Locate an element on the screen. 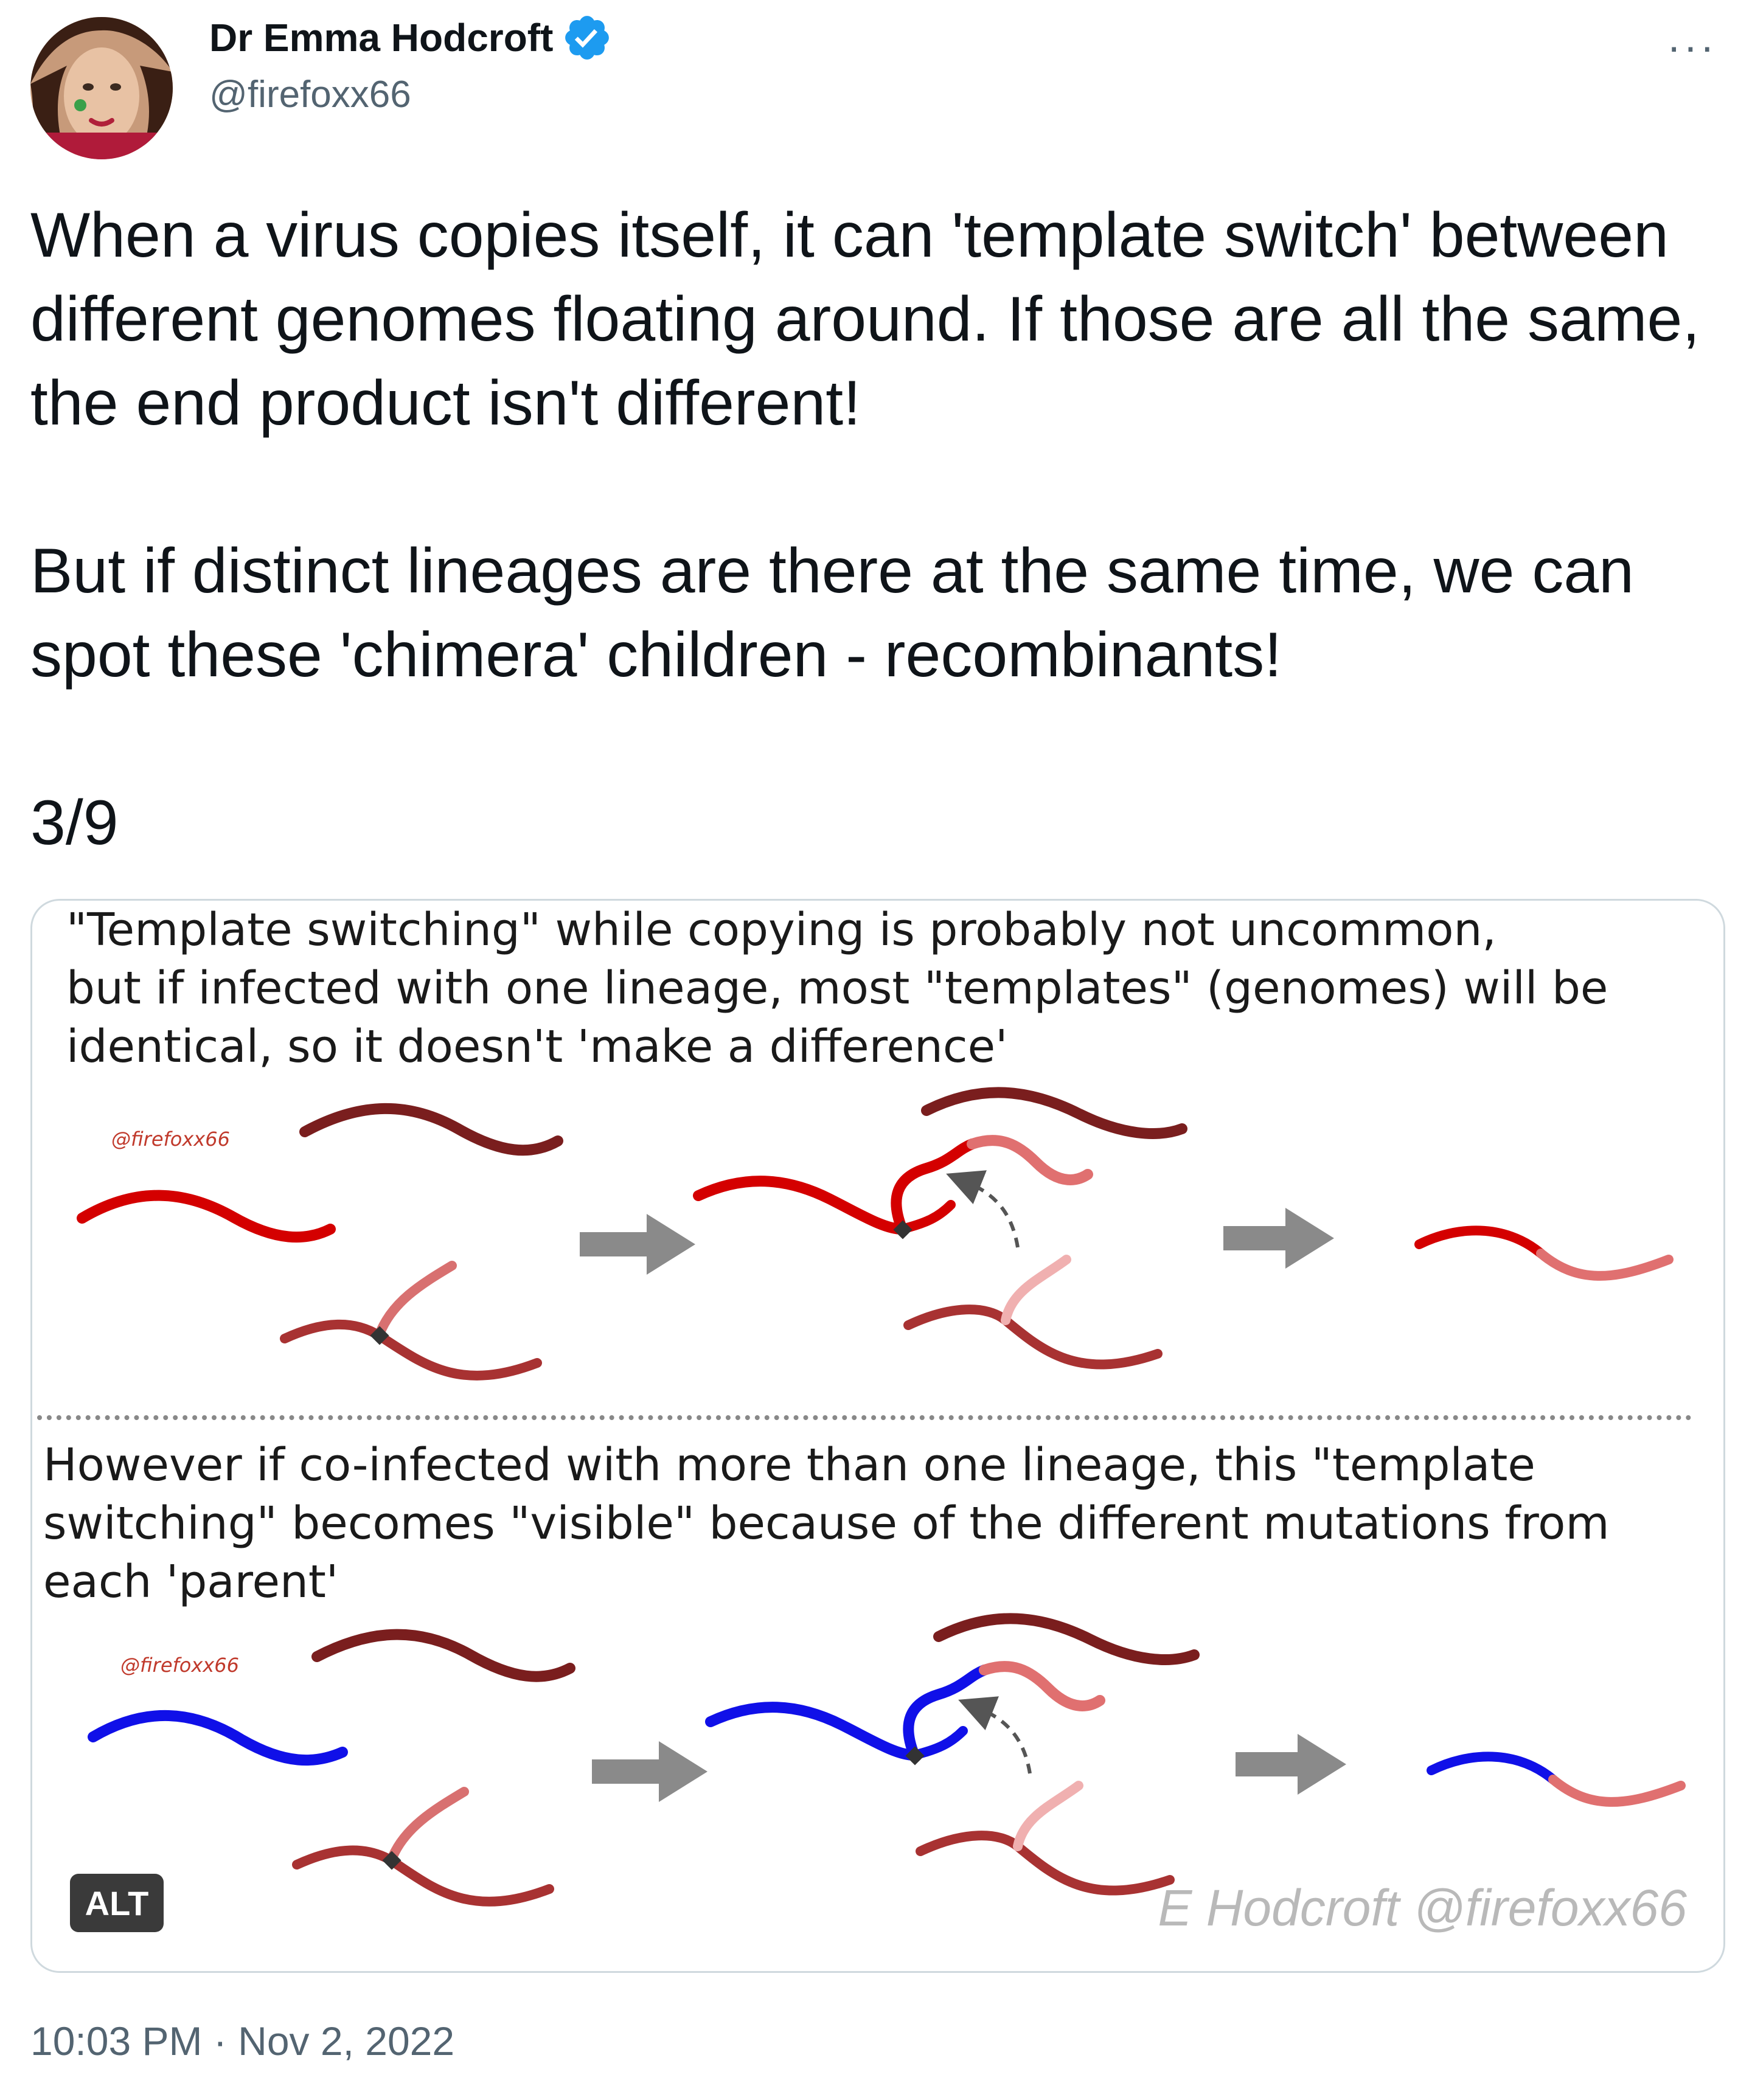 This screenshot has height=2100, width=1752. genome-blue-tail-mid is located at coordinates (938, 1743).